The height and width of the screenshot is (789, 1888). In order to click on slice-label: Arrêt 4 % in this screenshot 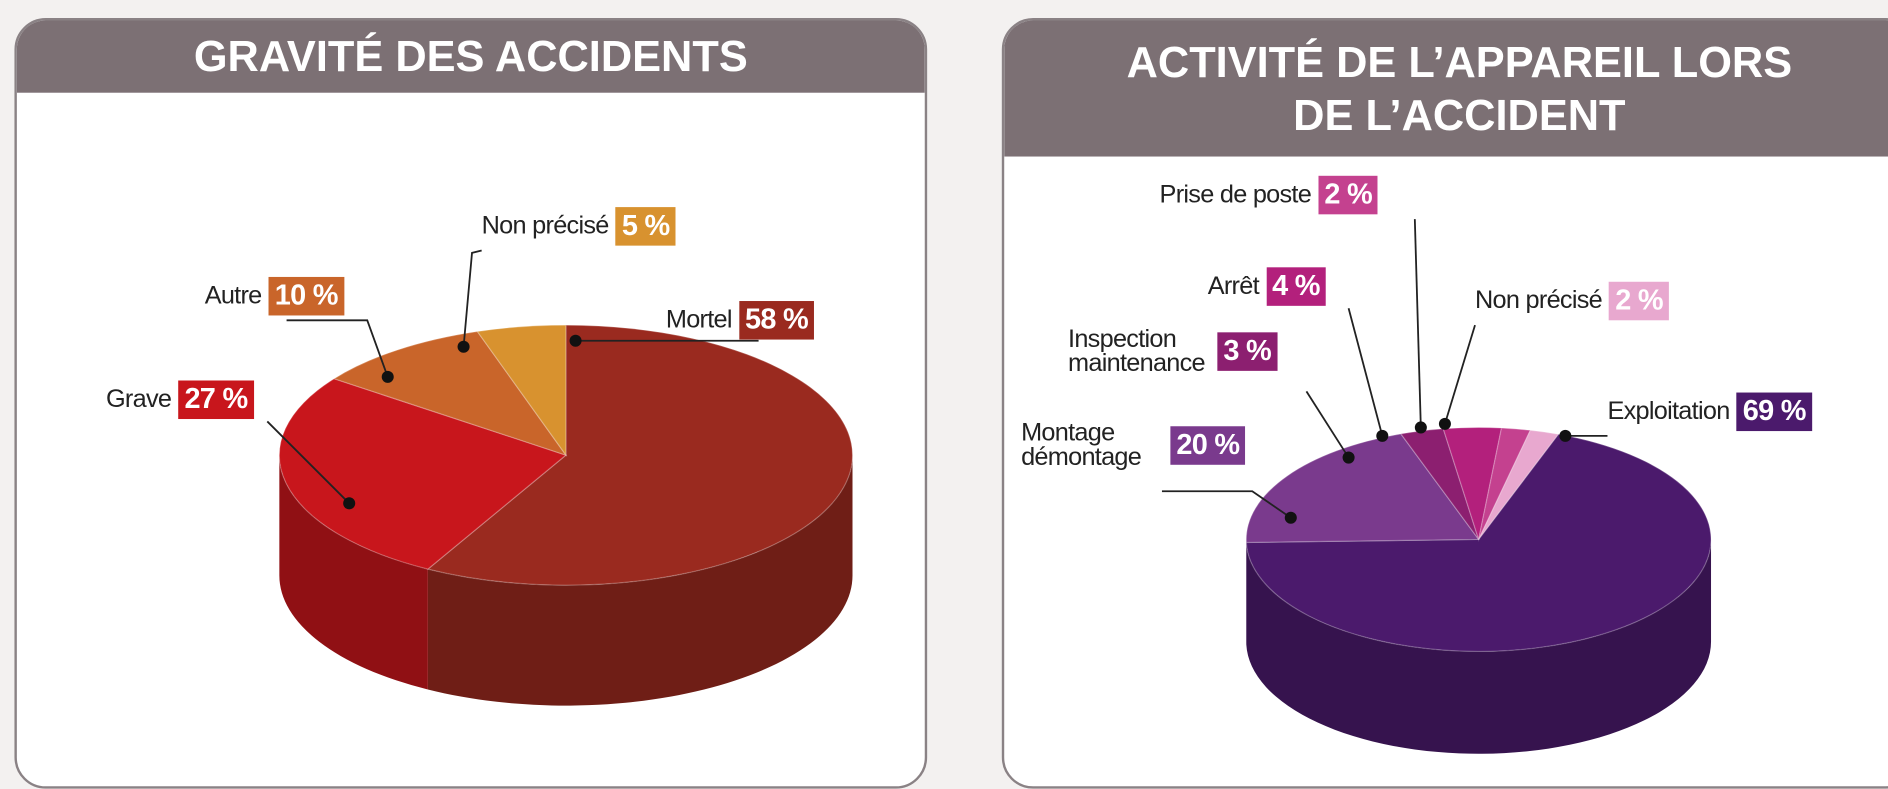, I will do `click(1267, 286)`.